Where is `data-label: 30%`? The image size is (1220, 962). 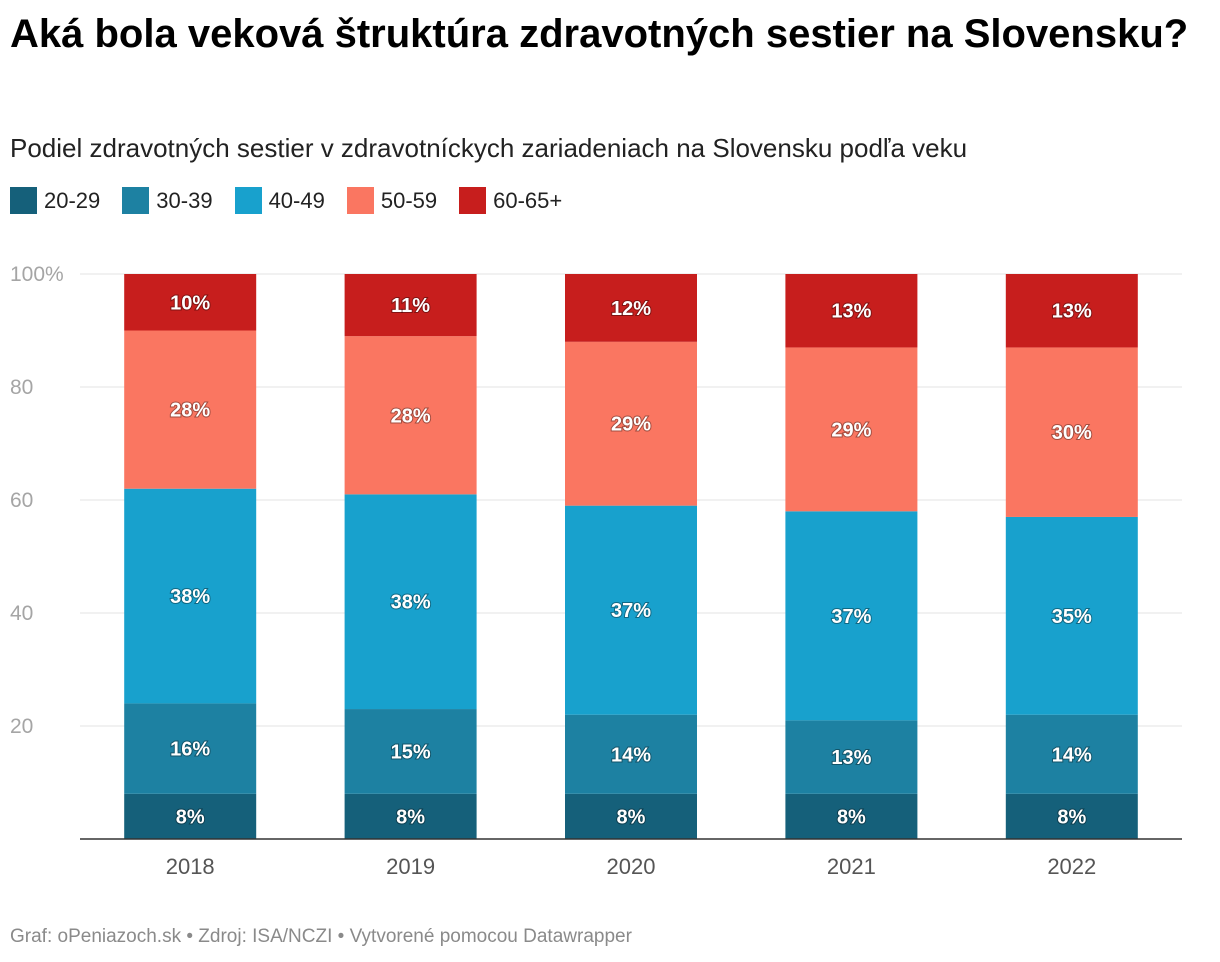 data-label: 30% is located at coordinates (1072, 433).